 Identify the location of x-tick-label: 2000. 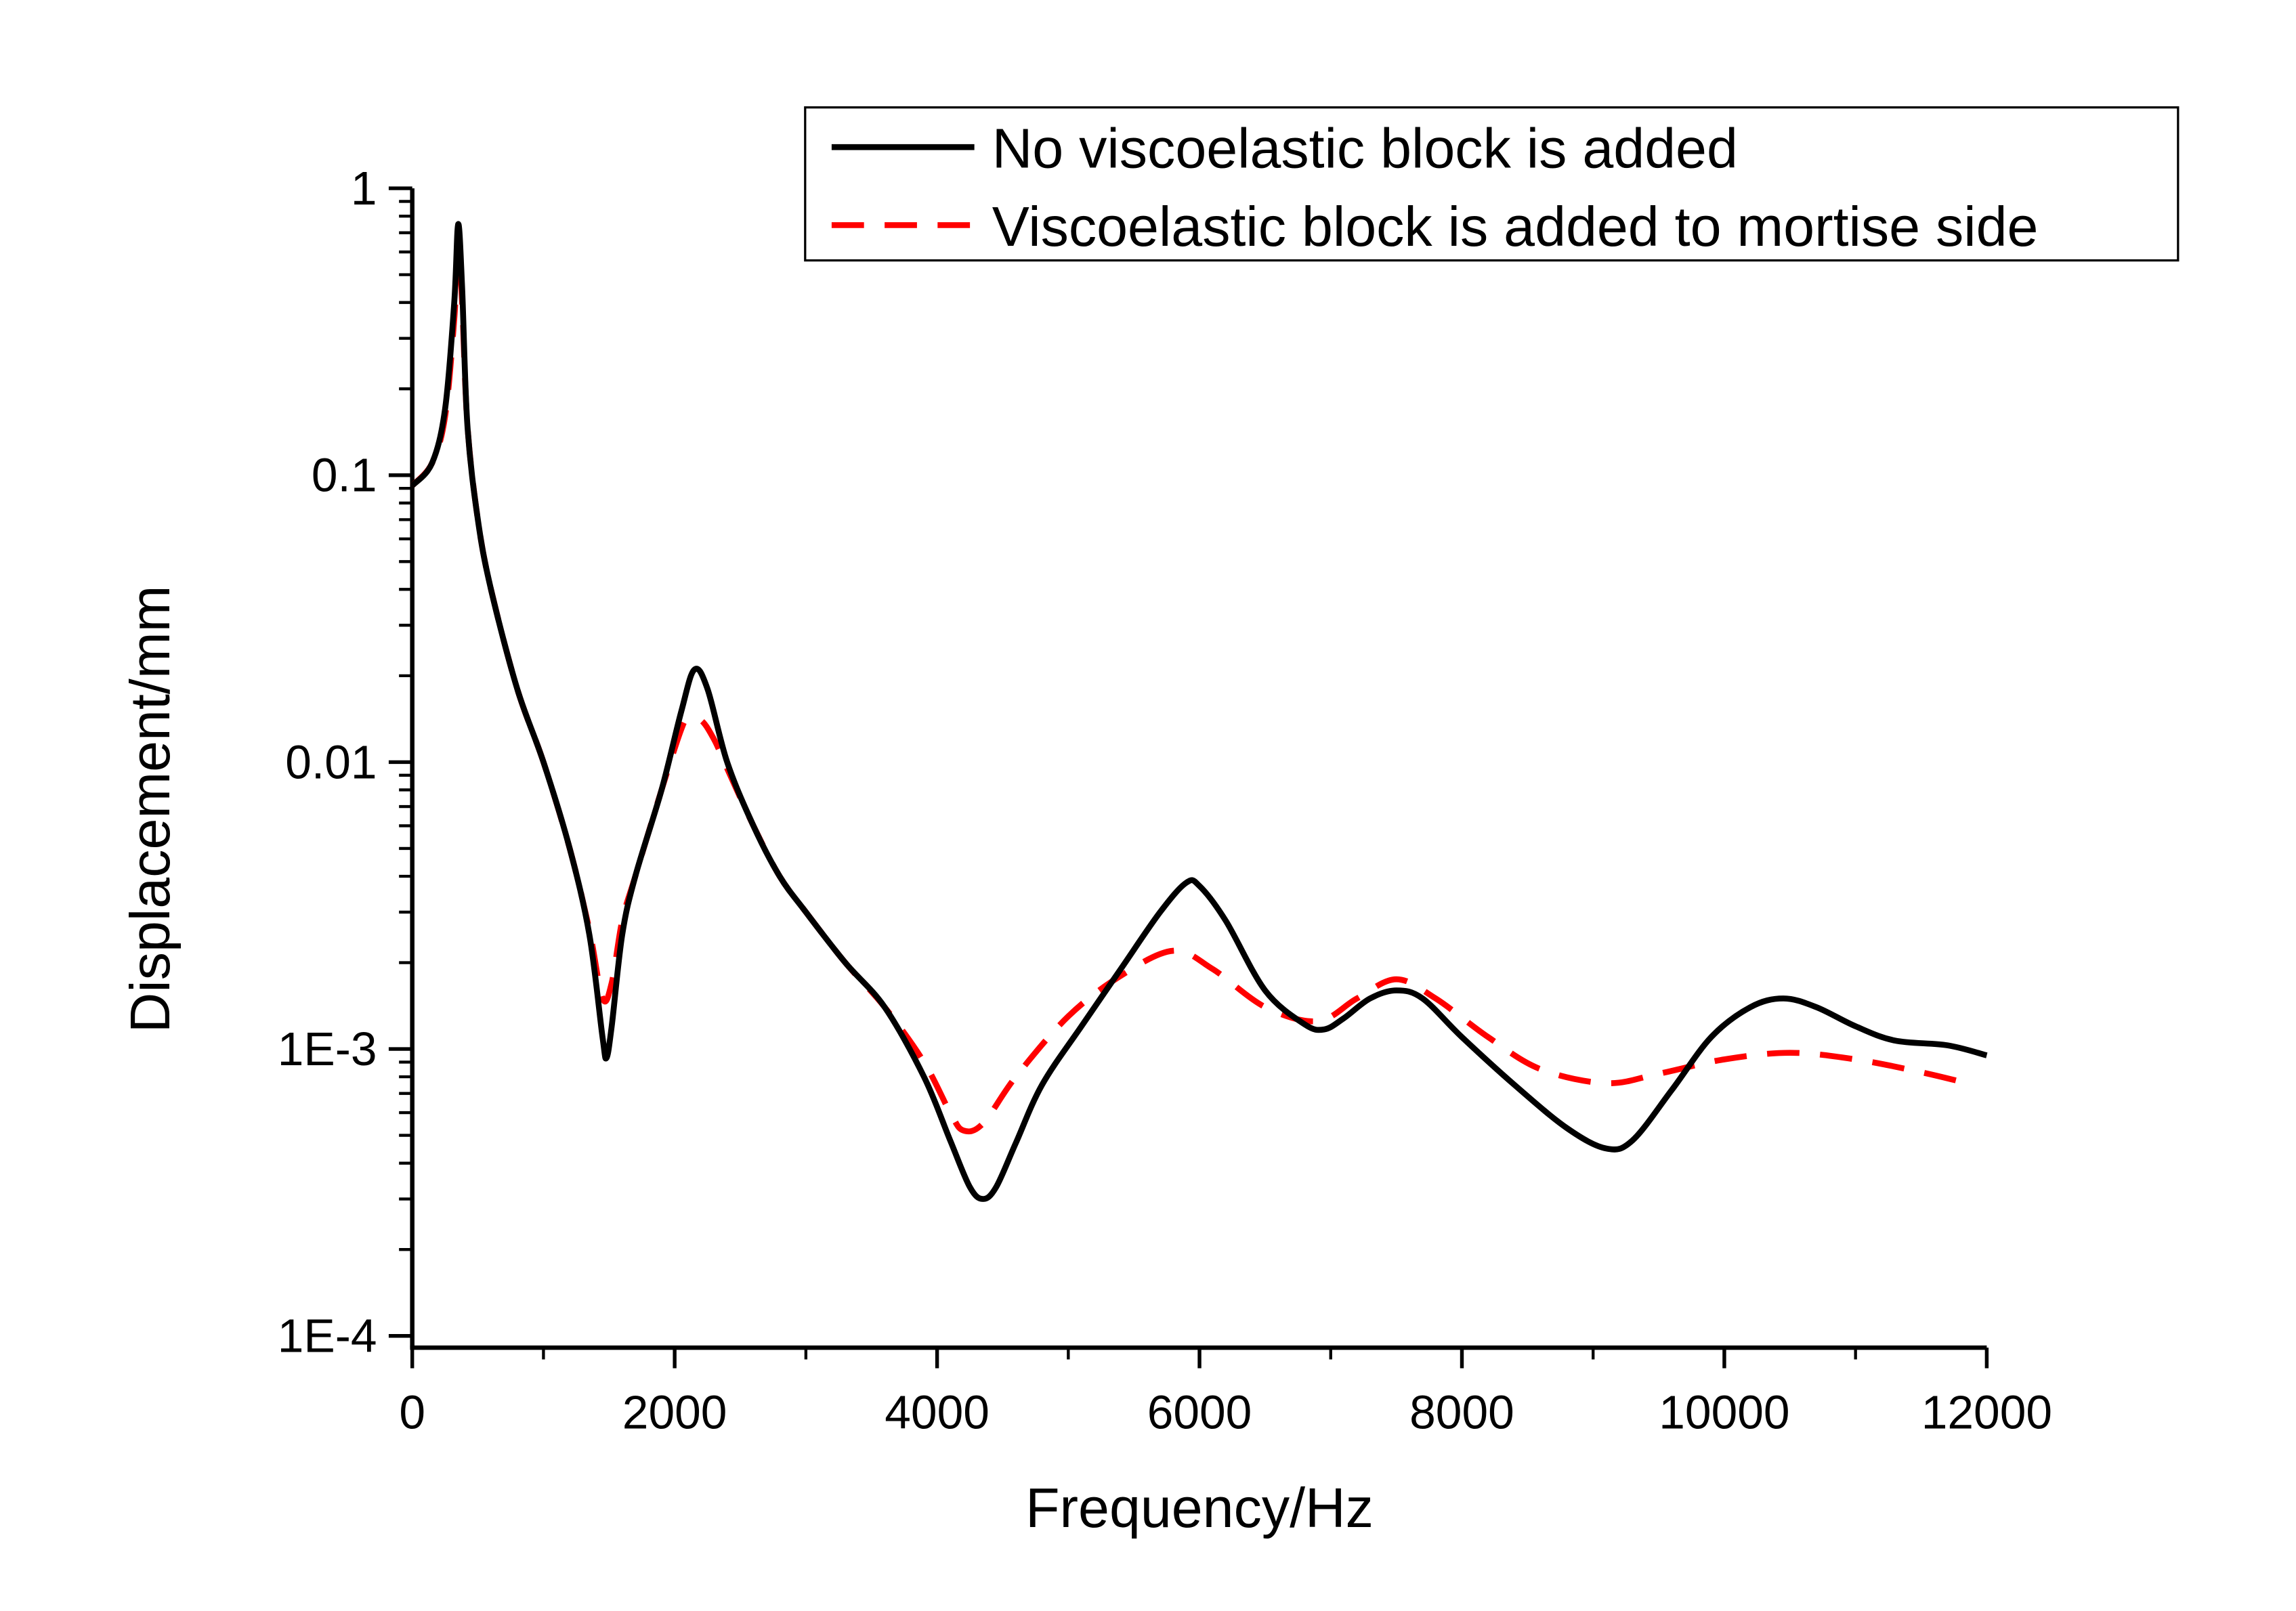
(674, 1412).